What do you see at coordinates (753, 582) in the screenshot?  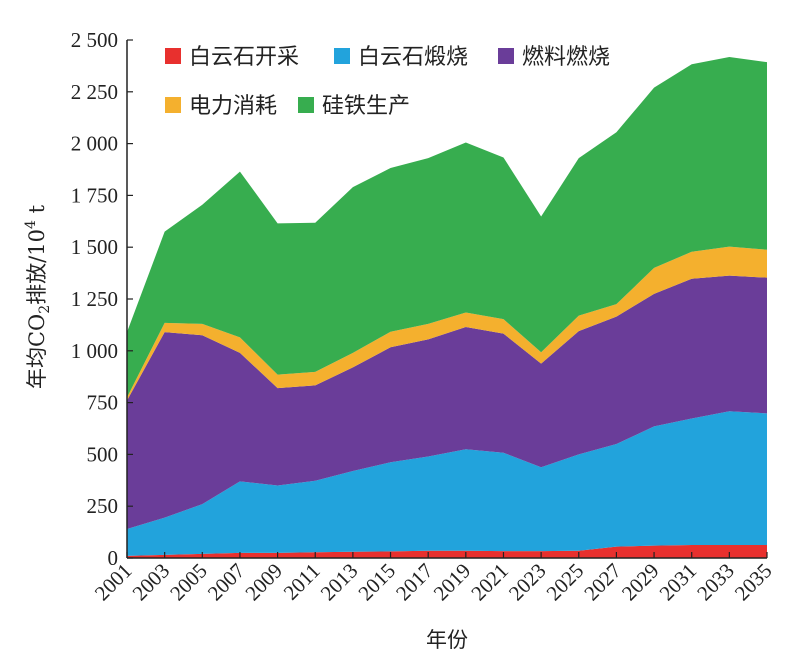 I see `x-tick-label: 2035` at bounding box center [753, 582].